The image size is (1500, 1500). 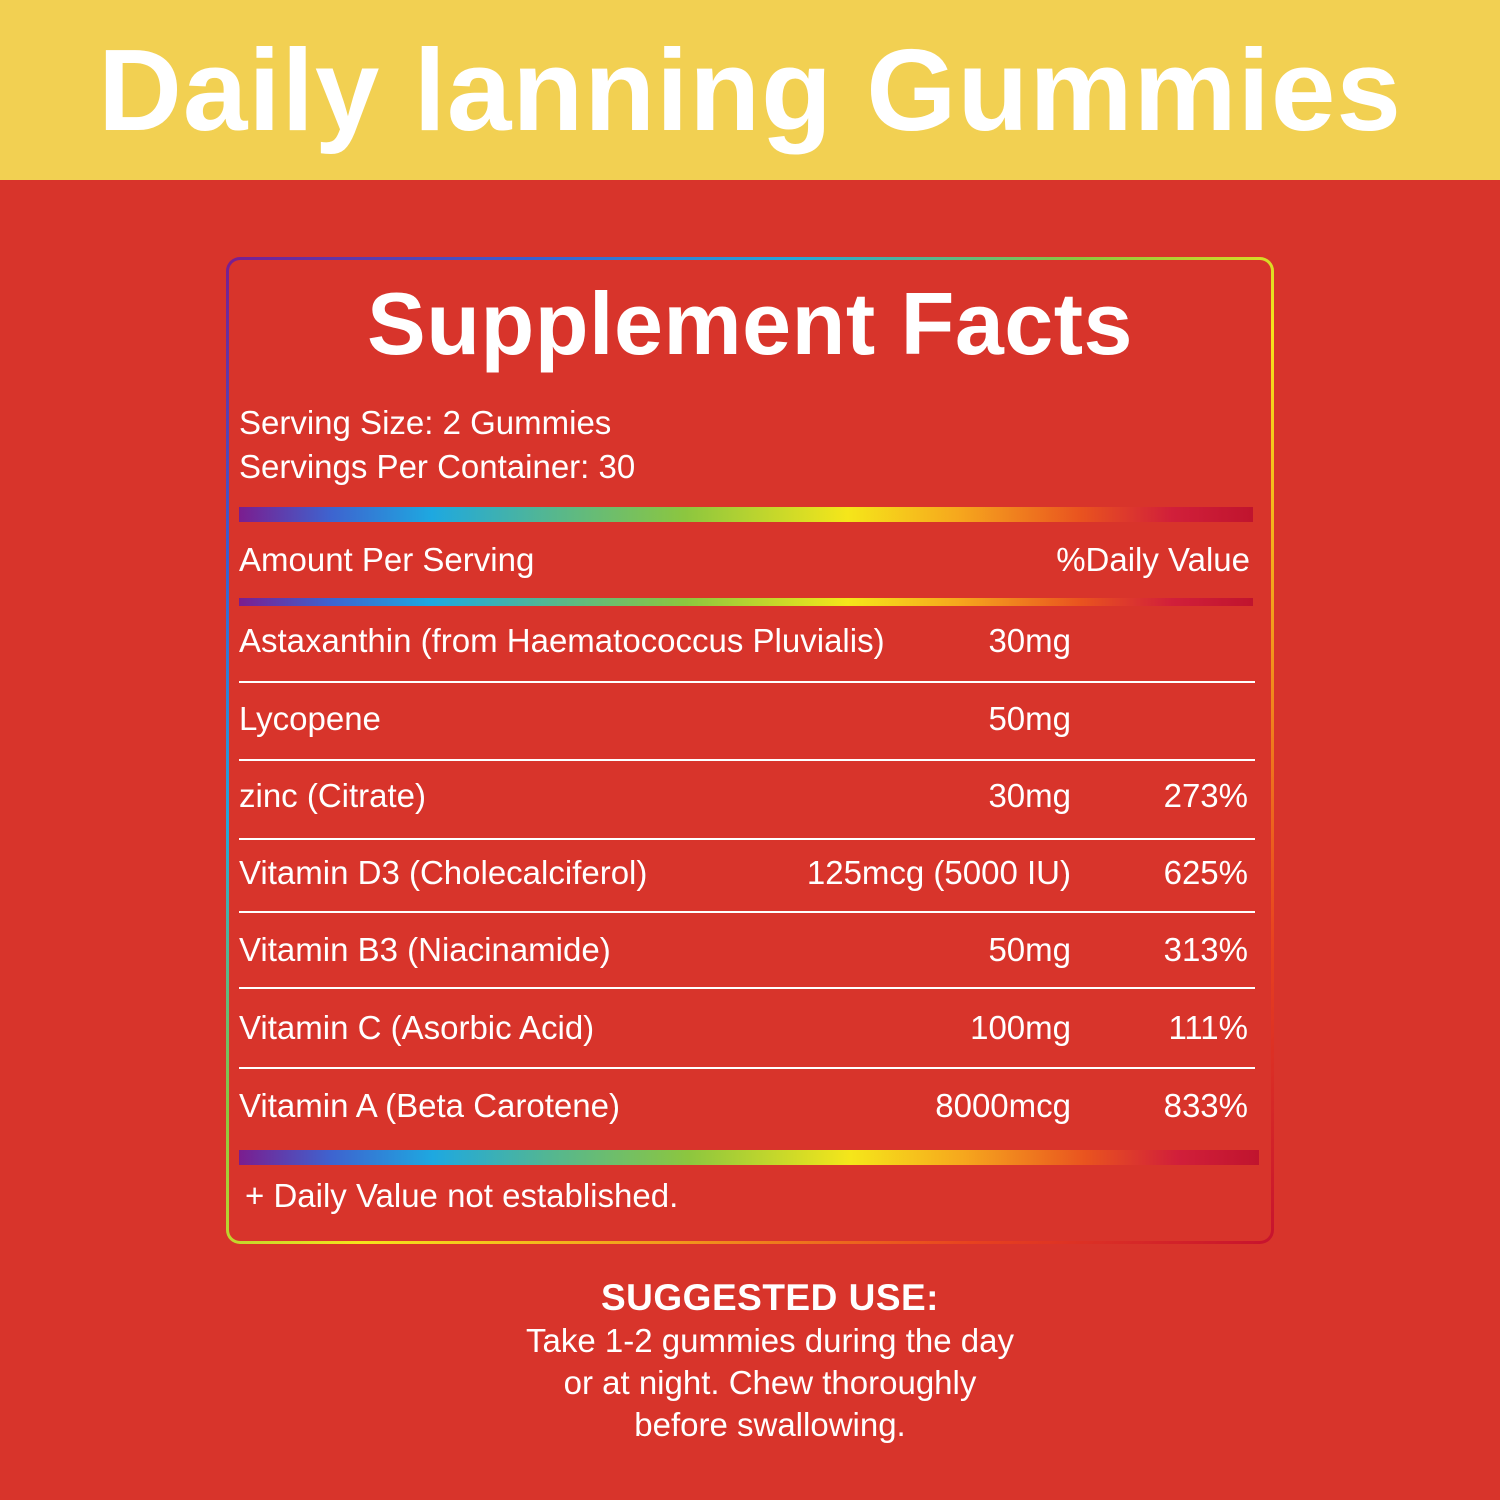 What do you see at coordinates (425, 949) in the screenshot?
I see `nutrient-name: Vitamin B3 (Niacinamide)` at bounding box center [425, 949].